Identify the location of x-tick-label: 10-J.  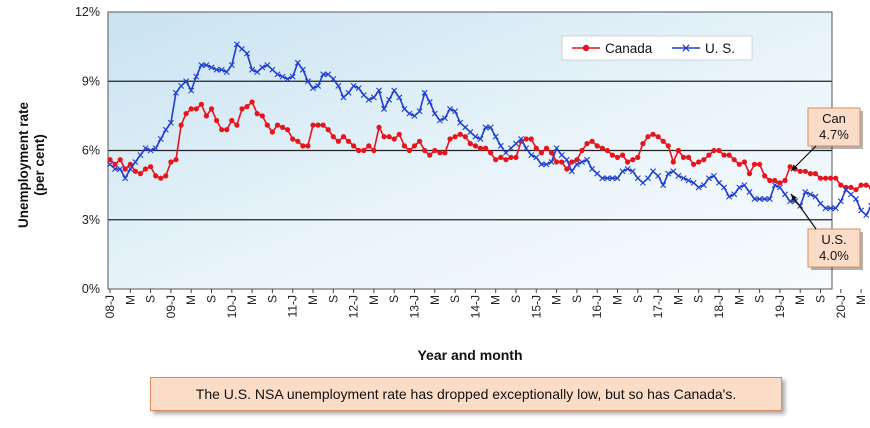
(232, 306).